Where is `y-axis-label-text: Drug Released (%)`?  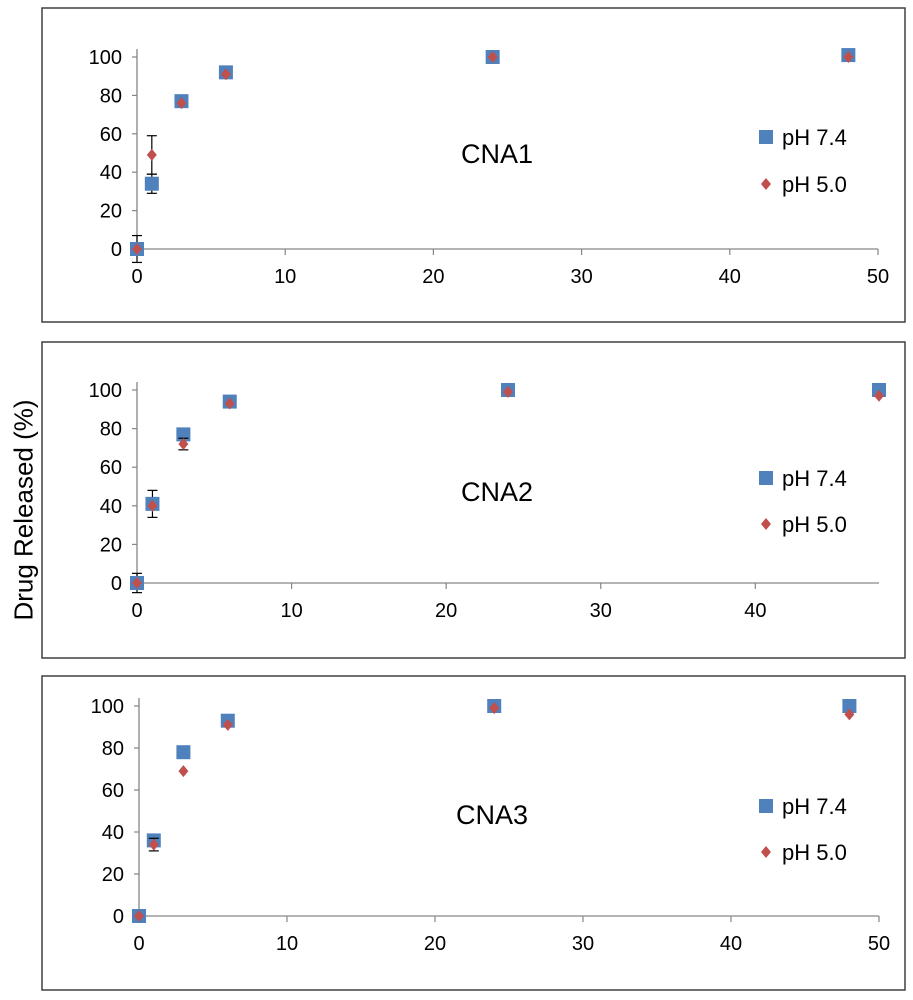 y-axis-label-text: Drug Released (%) is located at coordinates (23, 510).